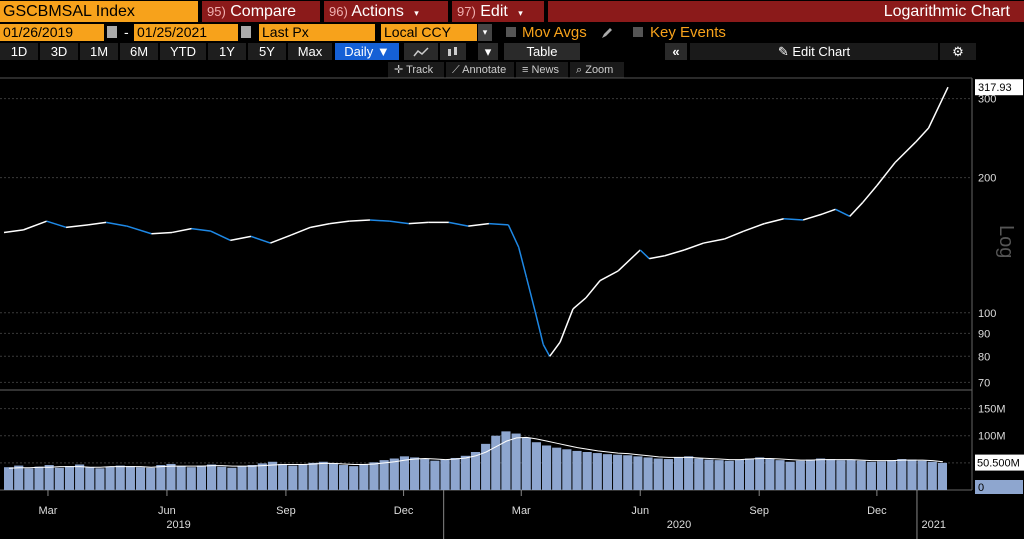  What do you see at coordinates (999, 462) in the screenshot?
I see `volume-last-box` at bounding box center [999, 462].